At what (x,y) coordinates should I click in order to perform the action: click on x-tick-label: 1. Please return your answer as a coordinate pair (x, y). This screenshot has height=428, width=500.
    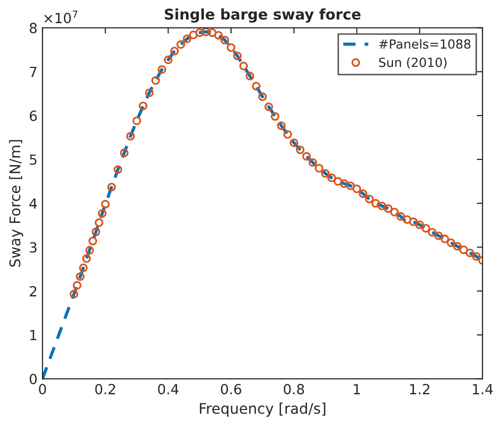
    Looking at the image, I should click on (357, 389).